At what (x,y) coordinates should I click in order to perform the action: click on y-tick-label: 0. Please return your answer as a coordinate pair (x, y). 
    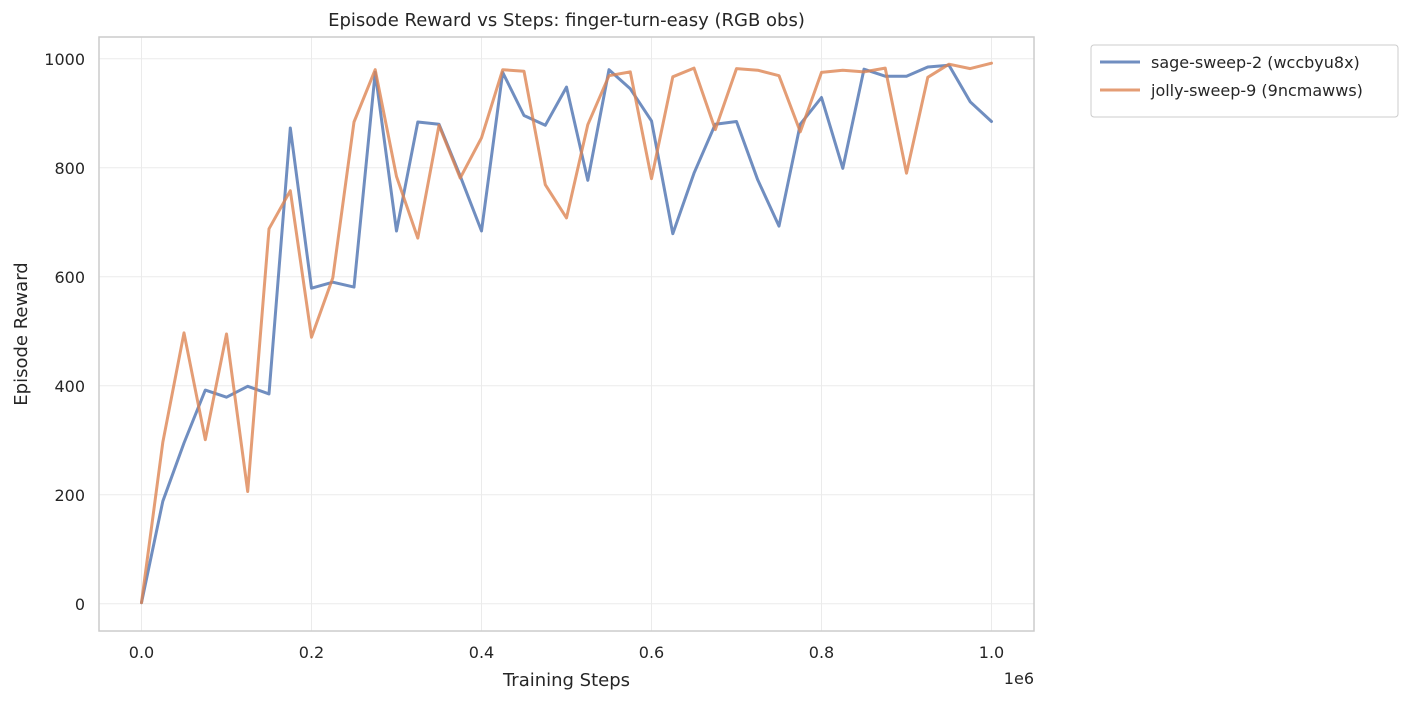
    Looking at the image, I should click on (80, 604).